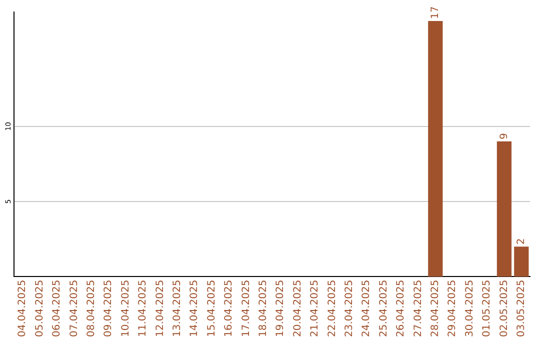  I want to click on x-tick-label: 28.04.2025, so click(435, 309).